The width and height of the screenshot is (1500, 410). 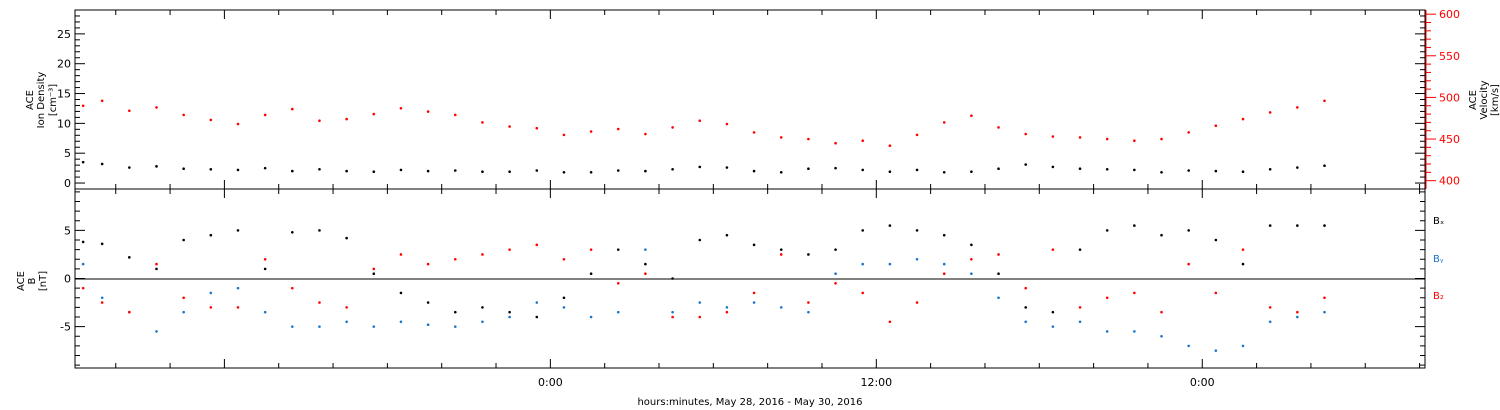 I want to click on b-tick-label: -5, so click(x=65, y=327).